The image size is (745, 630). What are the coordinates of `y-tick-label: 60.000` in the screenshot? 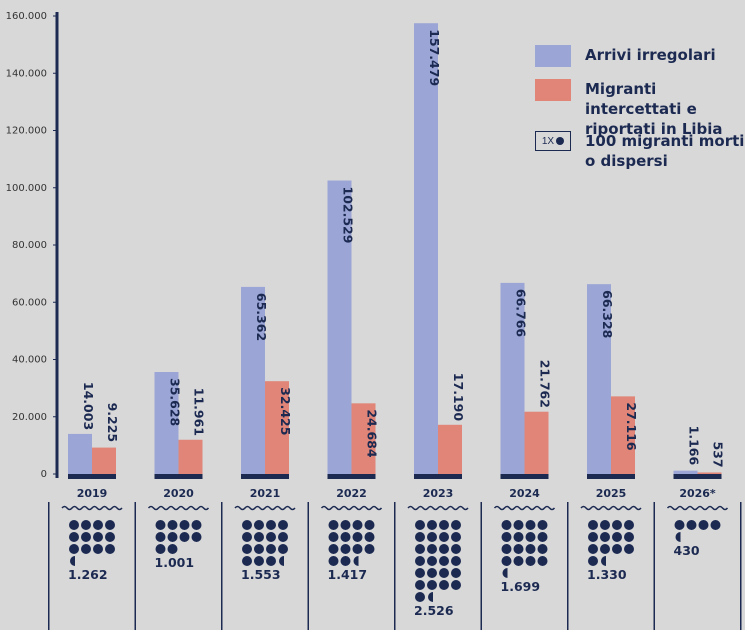 It's located at (29, 302).